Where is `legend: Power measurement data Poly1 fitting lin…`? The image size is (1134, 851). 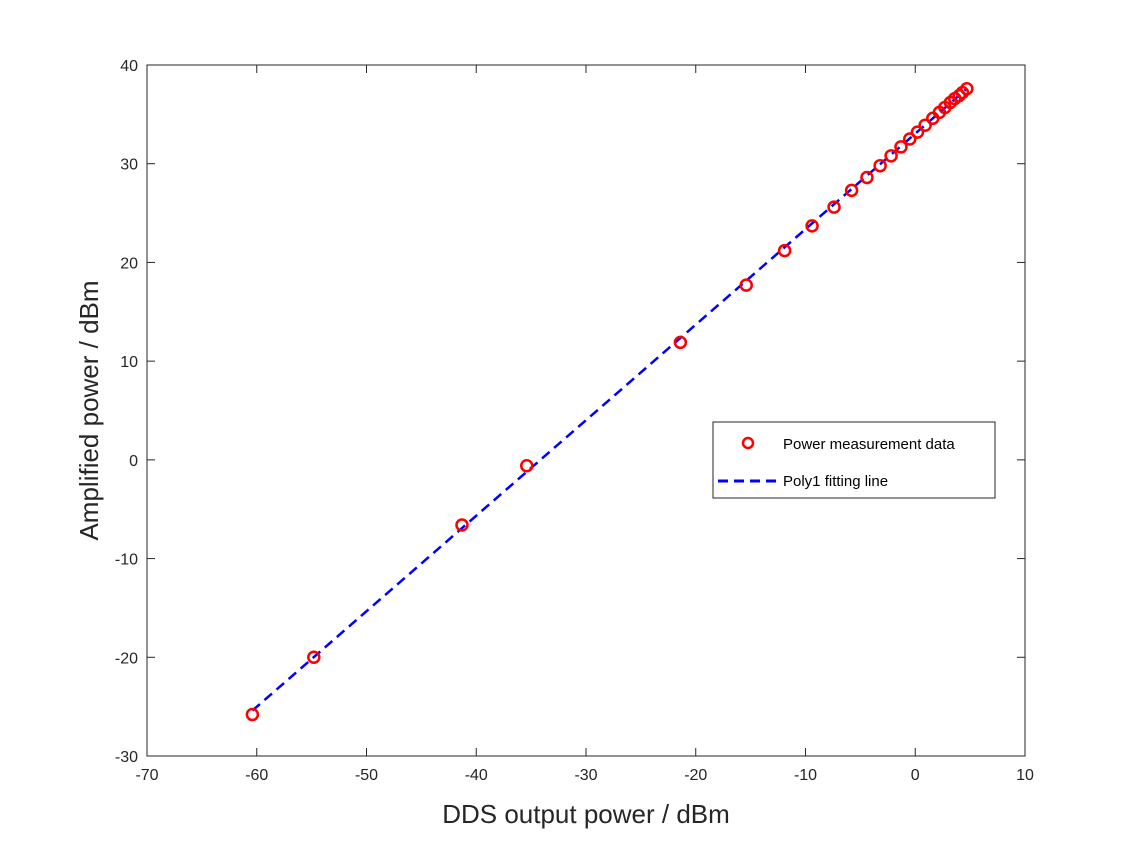
legend: Power measurement data Poly1 fitting lin… is located at coordinates (854, 460).